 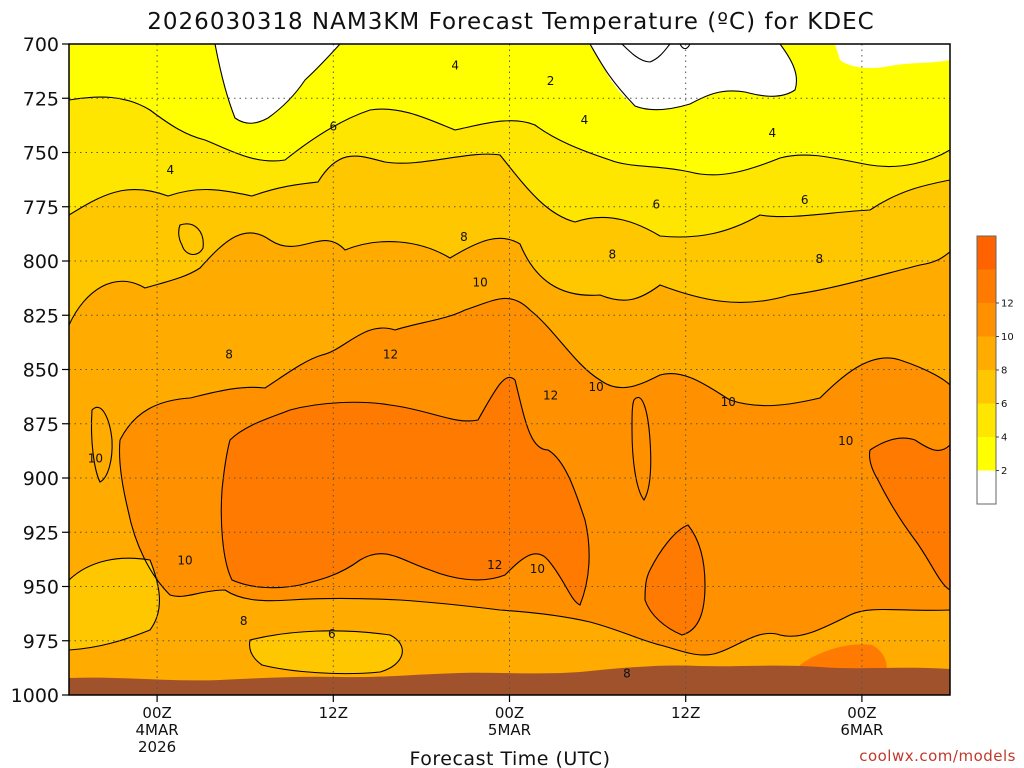 What do you see at coordinates (41, 45) in the screenshot?
I see `y-tick-label: 700` at bounding box center [41, 45].